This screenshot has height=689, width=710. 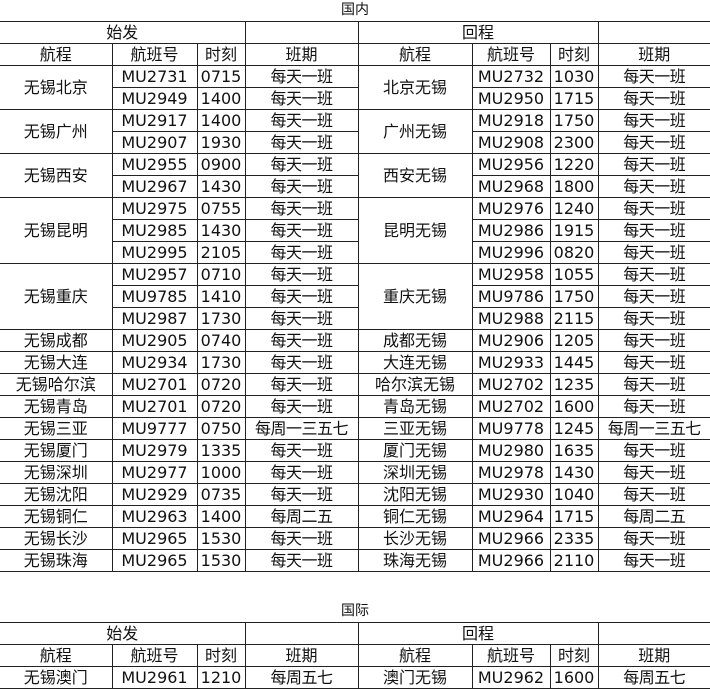 What do you see at coordinates (56, 677) in the screenshot?
I see `outbound-route: 无锡澳门` at bounding box center [56, 677].